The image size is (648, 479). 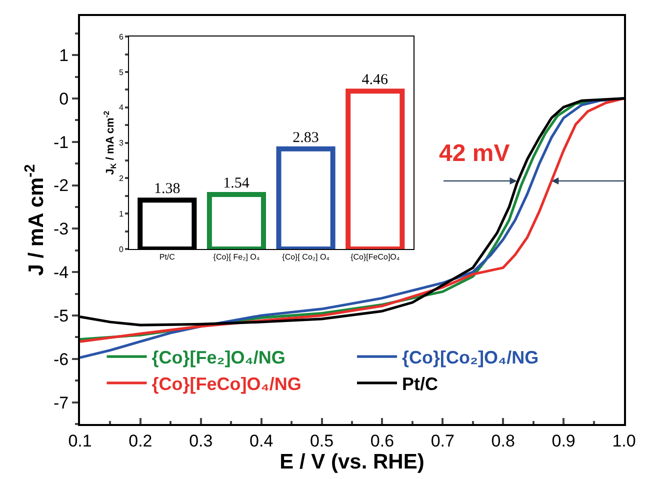 I want to click on y-tick-label: 3, so click(x=121, y=143).